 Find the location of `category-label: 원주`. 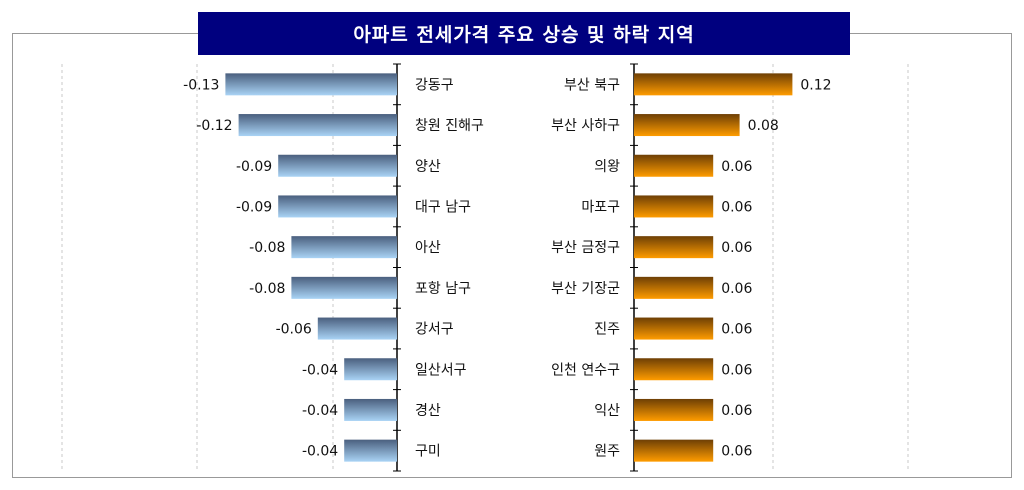

category-label: 원주 is located at coordinates (607, 452).